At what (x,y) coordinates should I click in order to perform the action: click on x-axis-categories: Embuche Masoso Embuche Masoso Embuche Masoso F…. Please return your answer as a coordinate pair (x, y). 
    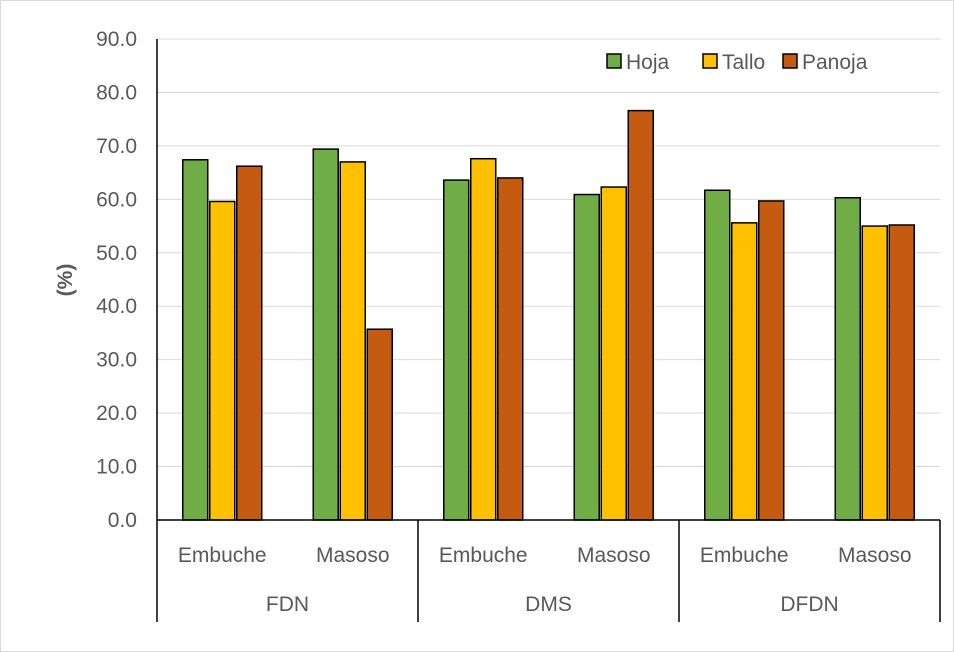
    Looking at the image, I should click on (545, 580).